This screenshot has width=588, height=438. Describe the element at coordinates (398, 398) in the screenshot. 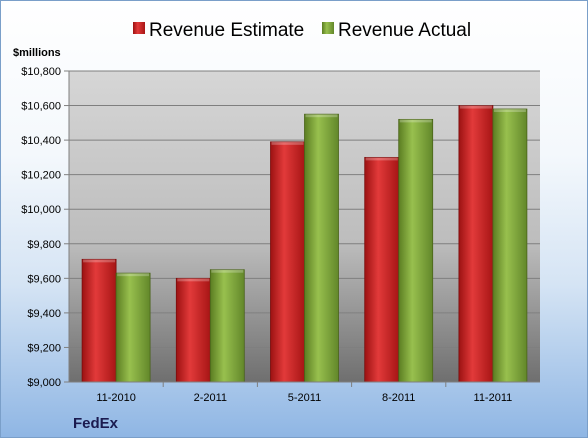

I see `x-tick-label: 8-2011` at that location.